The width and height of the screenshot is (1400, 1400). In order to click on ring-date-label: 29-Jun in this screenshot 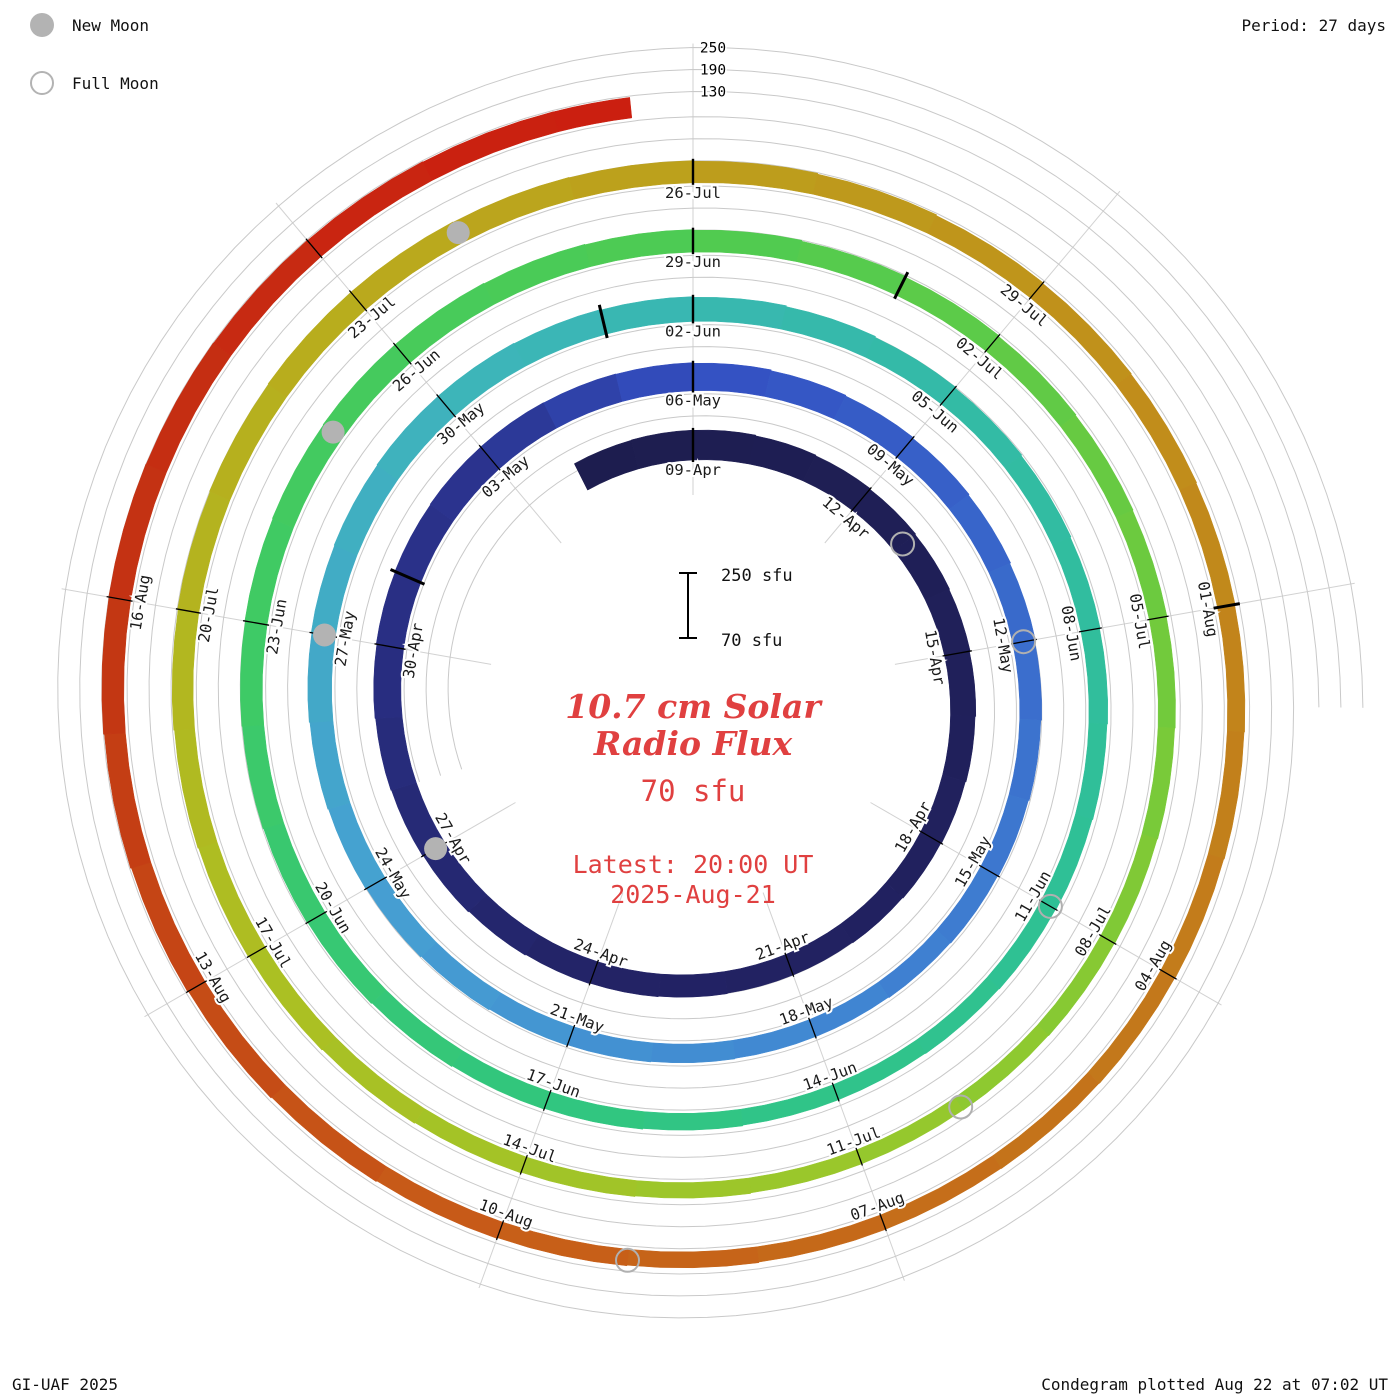, I will do `click(693, 262)`.